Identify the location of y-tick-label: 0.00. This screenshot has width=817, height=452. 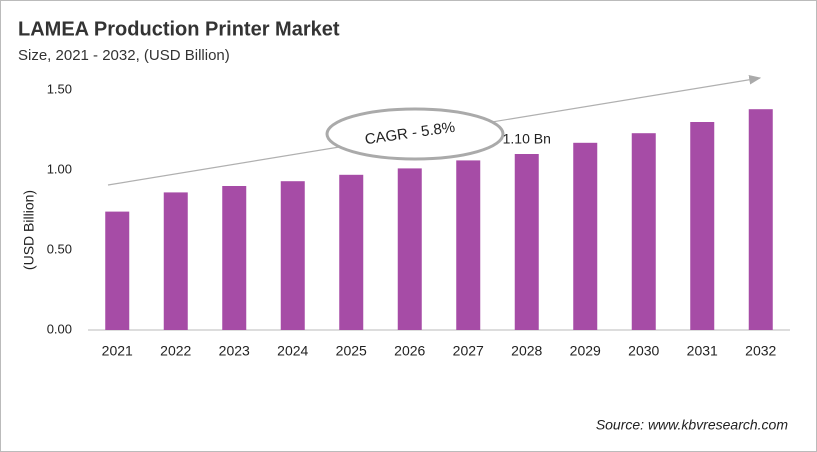
(59, 328).